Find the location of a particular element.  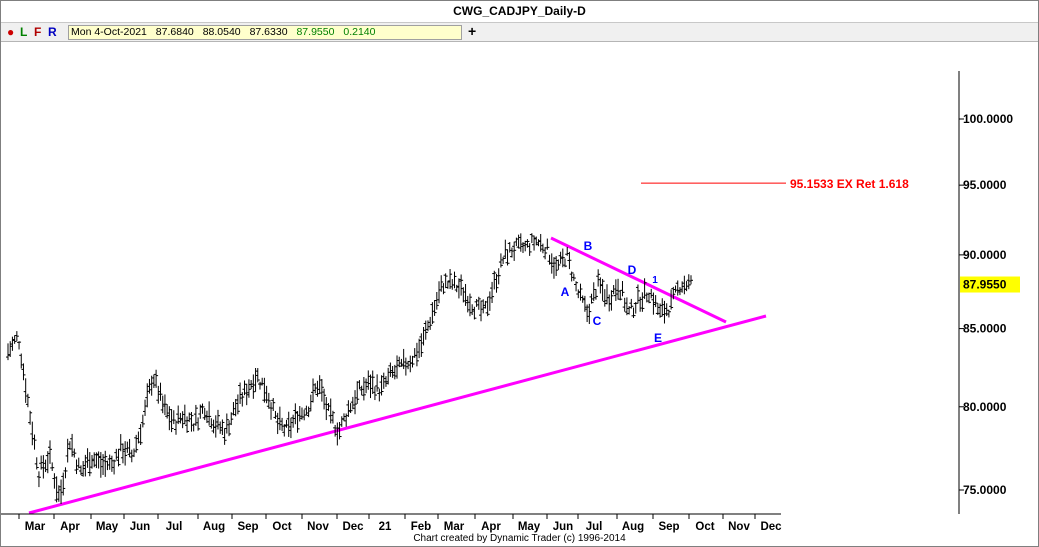

toolbar-f-button: F is located at coordinates (38, 32).